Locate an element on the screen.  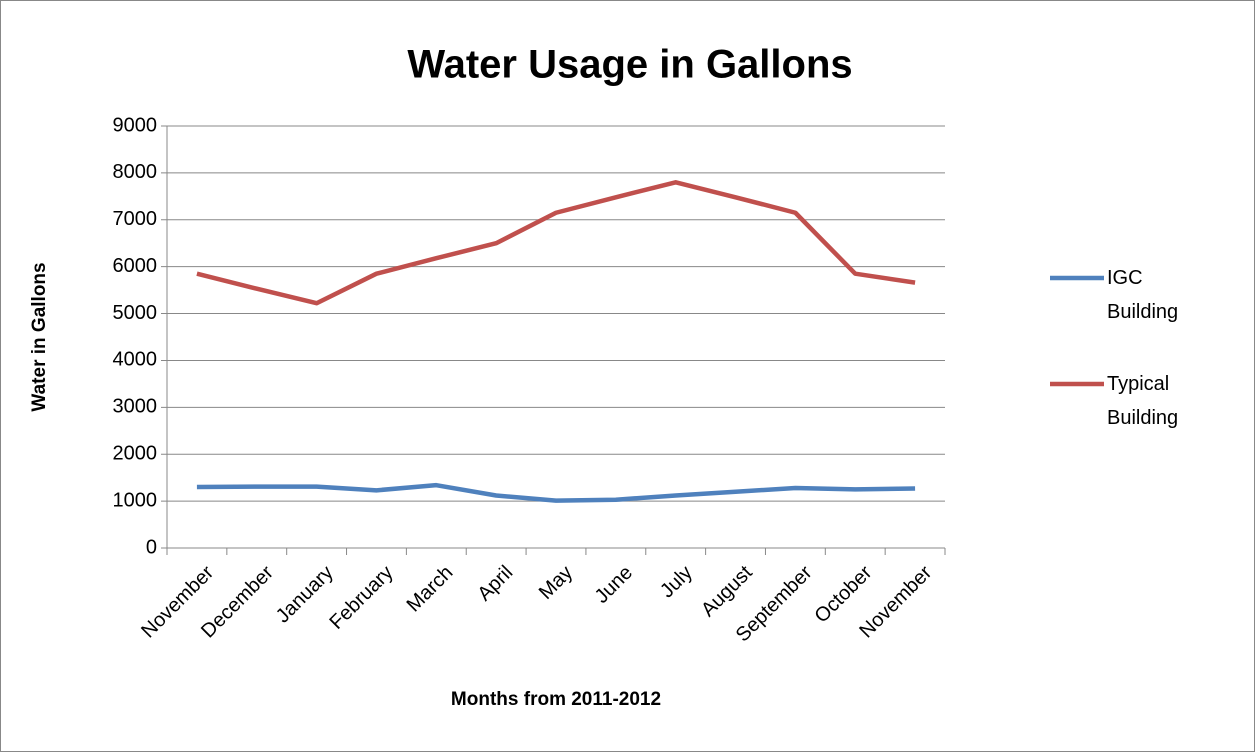
y-tick-label: 7000 is located at coordinates (135, 219).